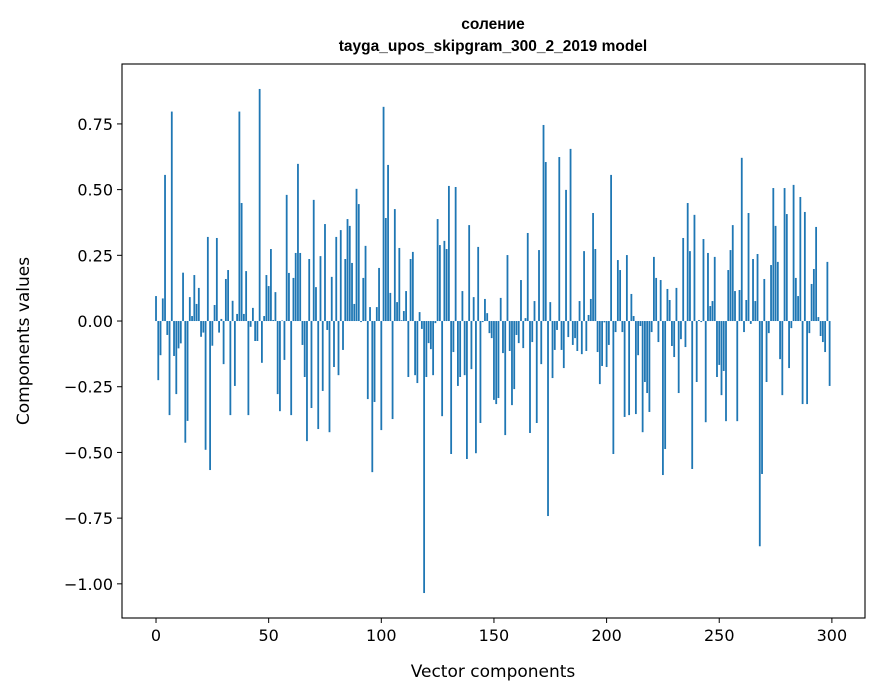 This screenshot has width=880, height=696. Describe the element at coordinates (493, 46) in the screenshot. I see `chart-title-line2: tayga_upos_skipgram_300_2_2019 model` at that location.